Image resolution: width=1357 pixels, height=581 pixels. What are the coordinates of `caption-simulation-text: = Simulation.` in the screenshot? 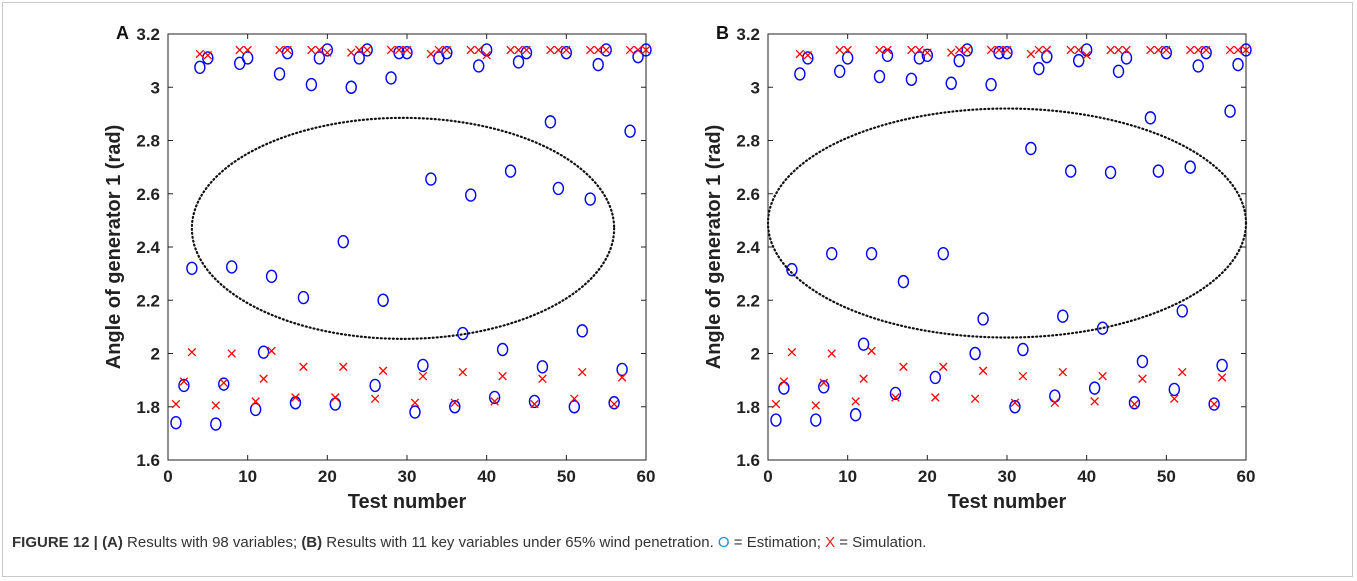 It's located at (881, 542).